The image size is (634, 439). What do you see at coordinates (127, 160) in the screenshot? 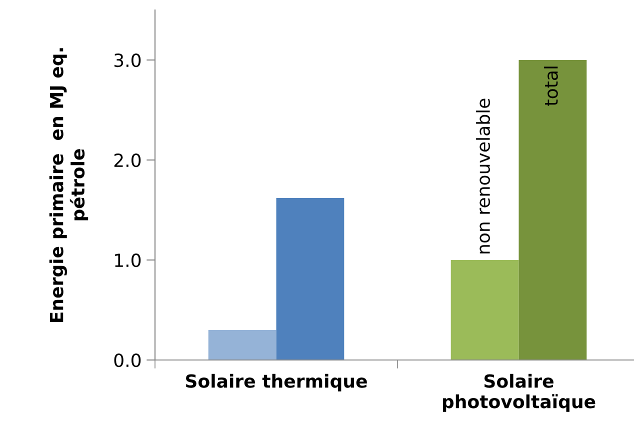
I see `y-tick-label: 2.0` at bounding box center [127, 160].